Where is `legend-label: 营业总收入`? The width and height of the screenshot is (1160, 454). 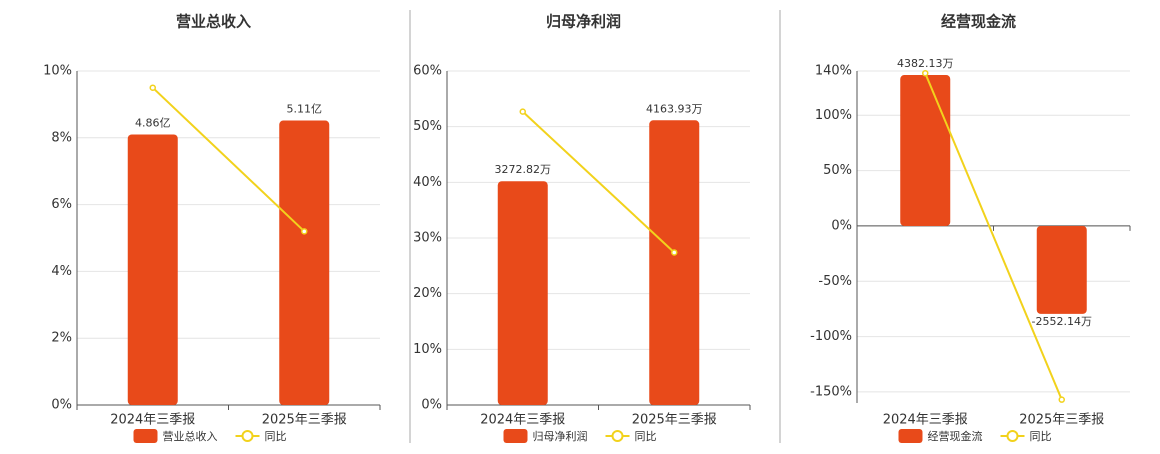
legend-label: 营业总收入 is located at coordinates (190, 436).